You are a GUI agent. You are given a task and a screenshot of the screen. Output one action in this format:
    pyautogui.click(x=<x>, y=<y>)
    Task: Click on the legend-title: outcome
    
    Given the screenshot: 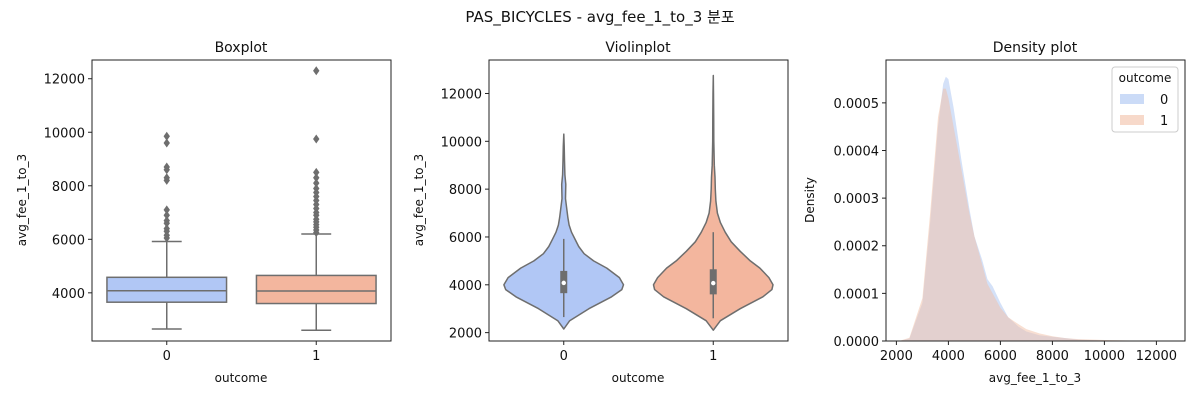 What is the action you would take?
    pyautogui.click(x=1145, y=78)
    